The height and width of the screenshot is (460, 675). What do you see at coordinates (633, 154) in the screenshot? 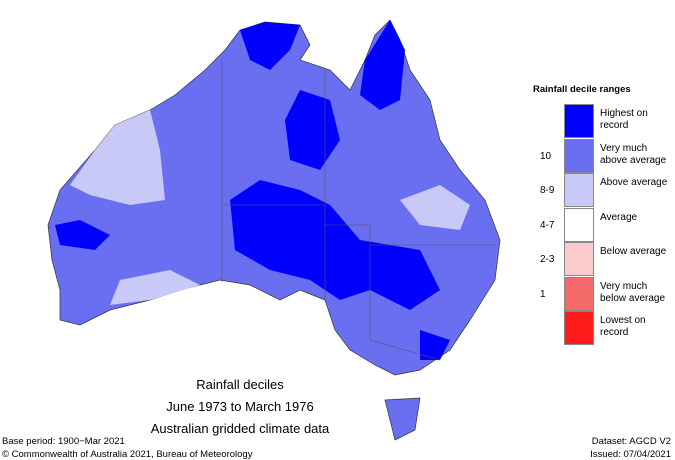
I see `legend-label: Very much above average` at bounding box center [633, 154].